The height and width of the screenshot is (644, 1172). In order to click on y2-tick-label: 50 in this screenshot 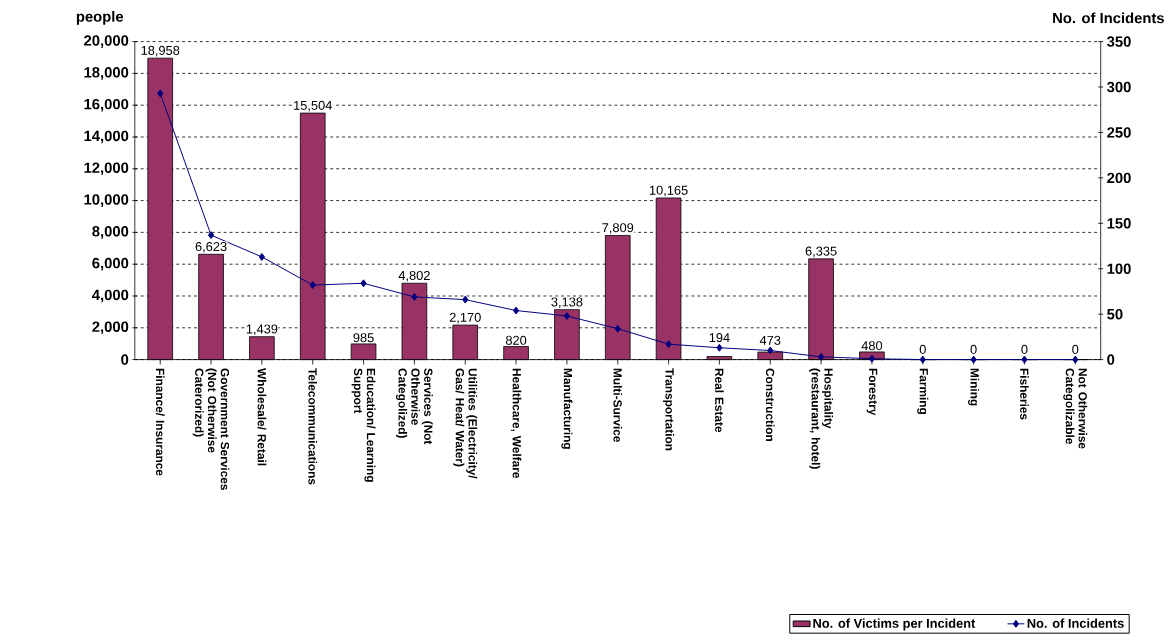, I will do `click(1115, 314)`.